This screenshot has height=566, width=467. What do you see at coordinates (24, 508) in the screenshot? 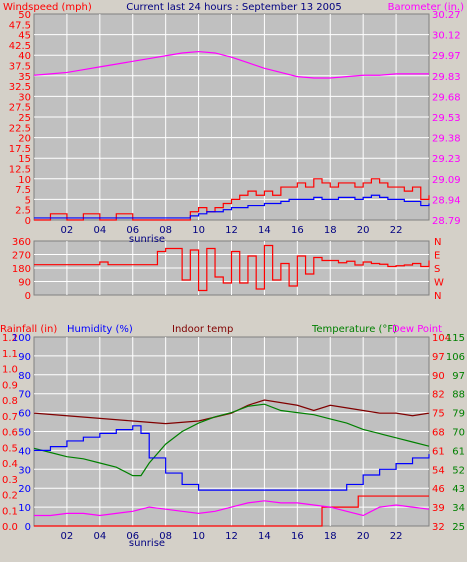
I see `humidity-tick-label: 10` at bounding box center [24, 508].